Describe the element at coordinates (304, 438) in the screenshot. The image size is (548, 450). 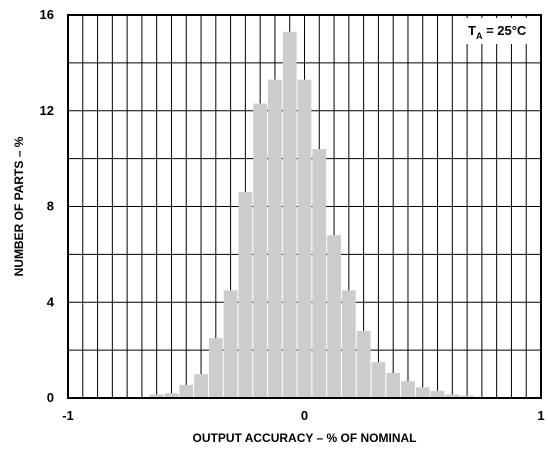
I see `x-axis-title: OUTPUT ACCURACY – % OF NOMINAL` at that location.